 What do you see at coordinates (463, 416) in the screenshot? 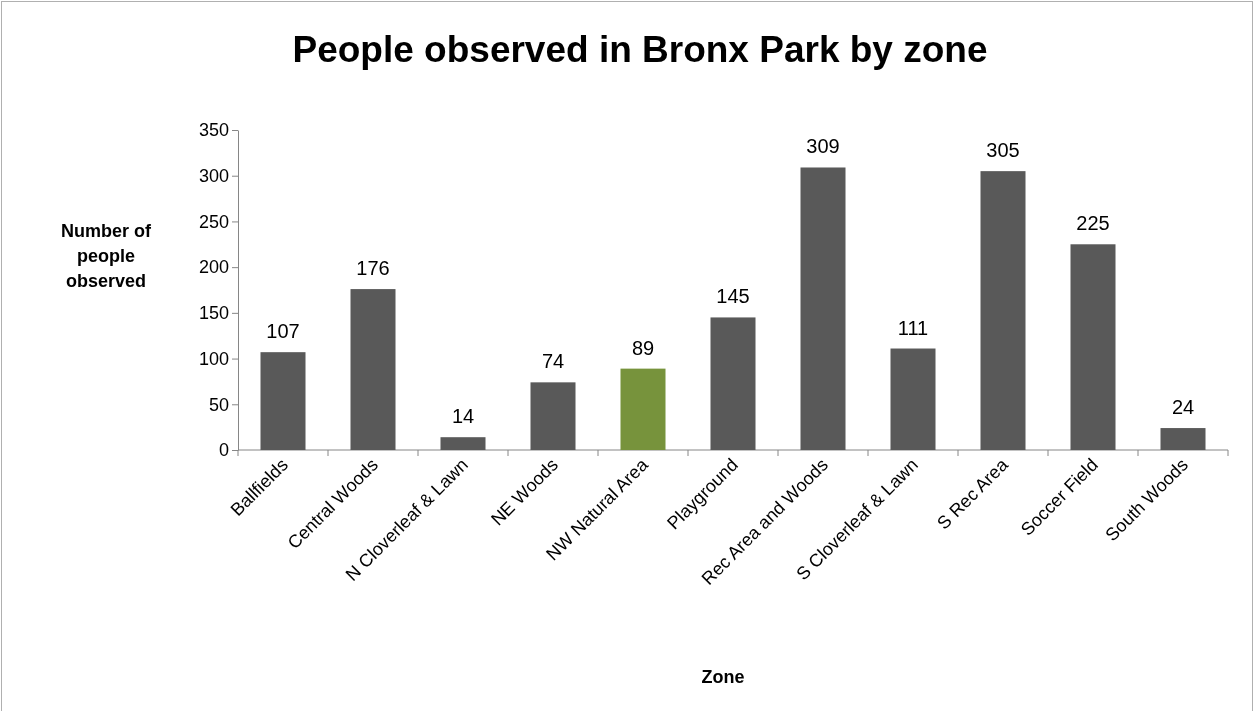
I see `data-label: 14` at bounding box center [463, 416].